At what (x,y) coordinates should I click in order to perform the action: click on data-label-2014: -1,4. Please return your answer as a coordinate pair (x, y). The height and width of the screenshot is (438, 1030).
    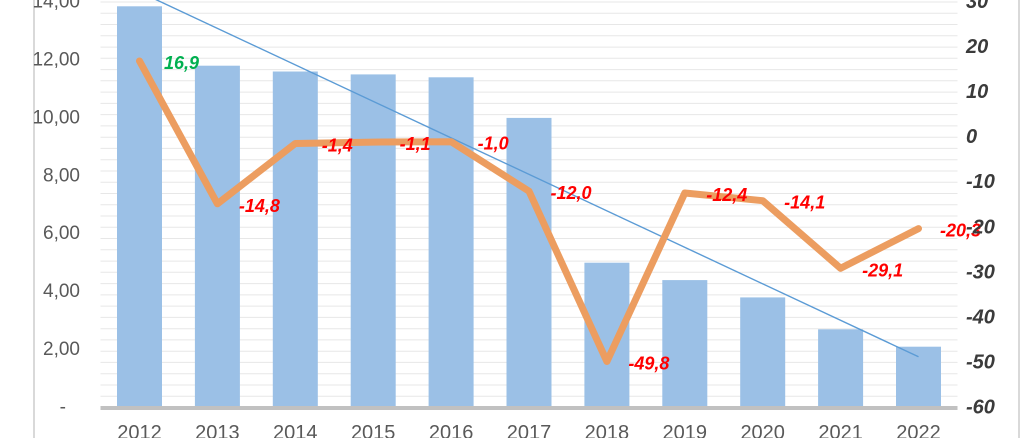
    Looking at the image, I should click on (337, 146).